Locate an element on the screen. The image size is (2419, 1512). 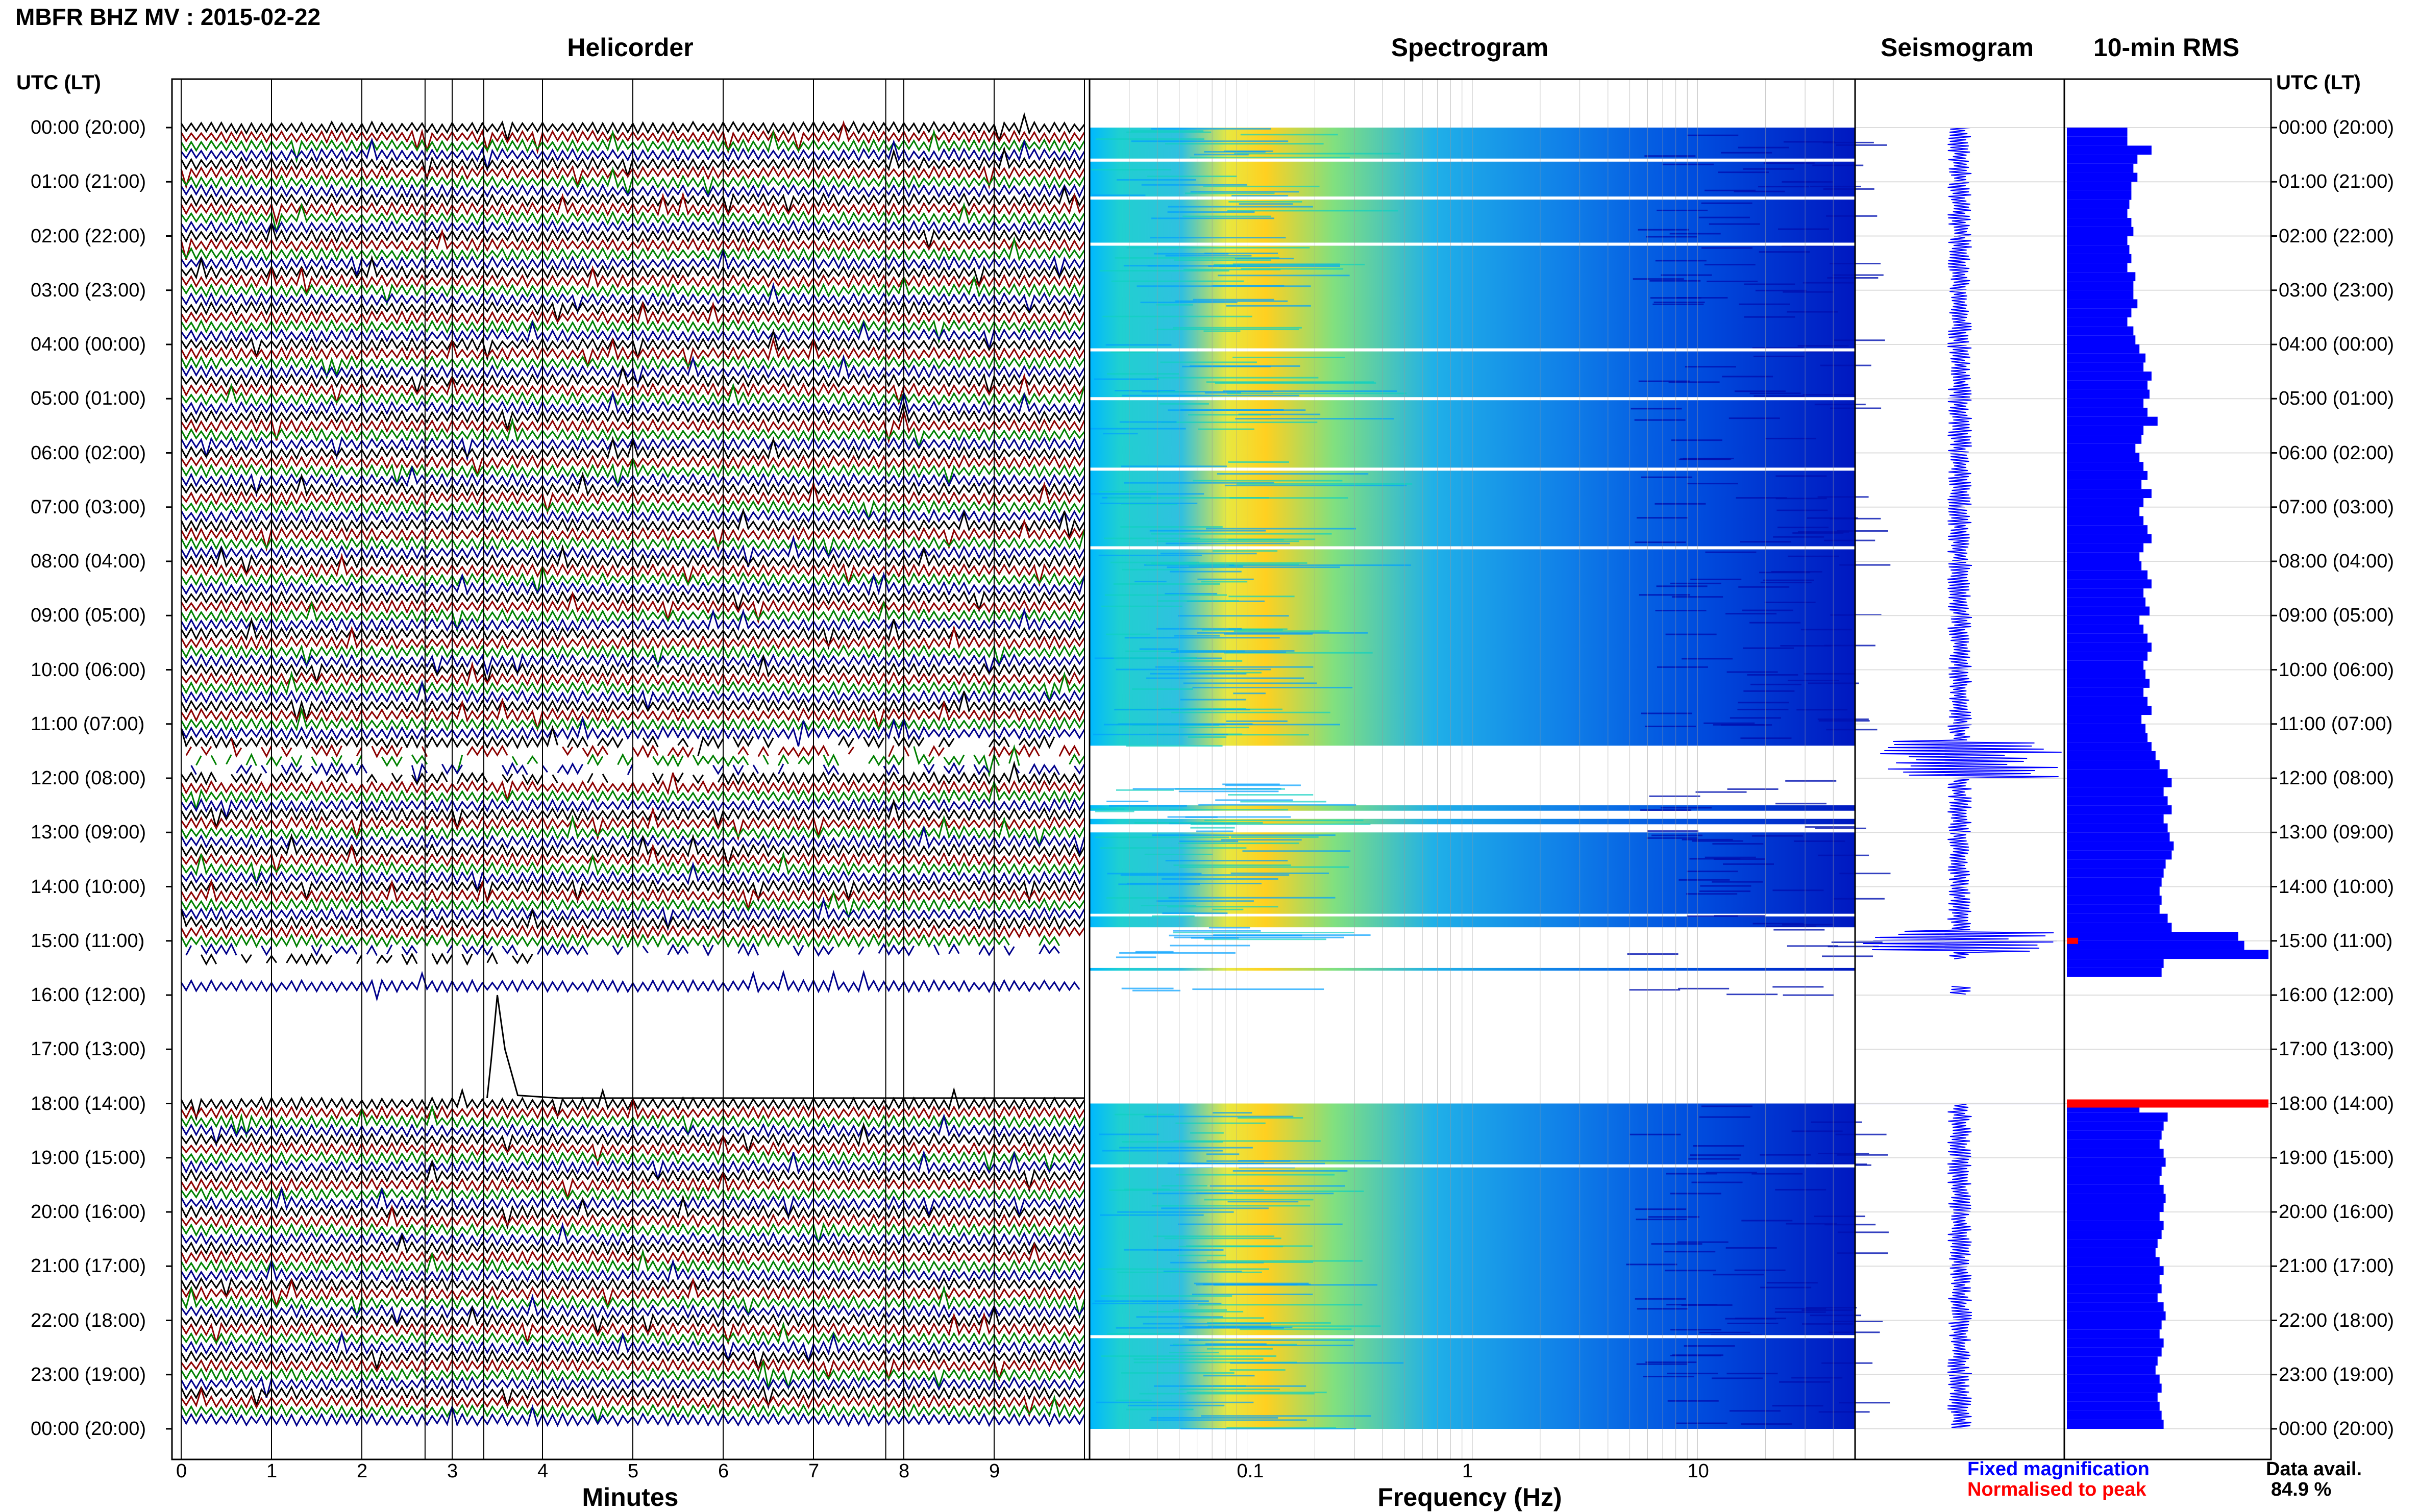
time-tick-label: 09:00 (05:00) is located at coordinates (2337, 616).